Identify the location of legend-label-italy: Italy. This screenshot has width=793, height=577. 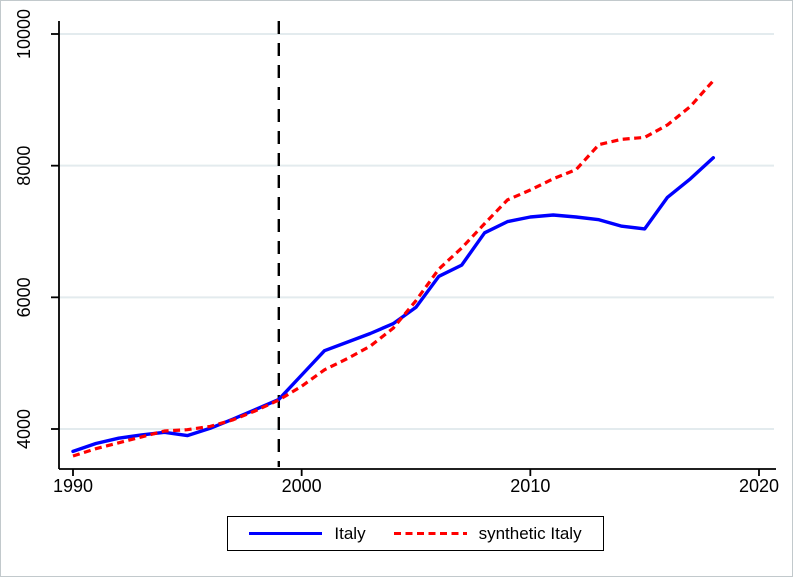
(350, 533).